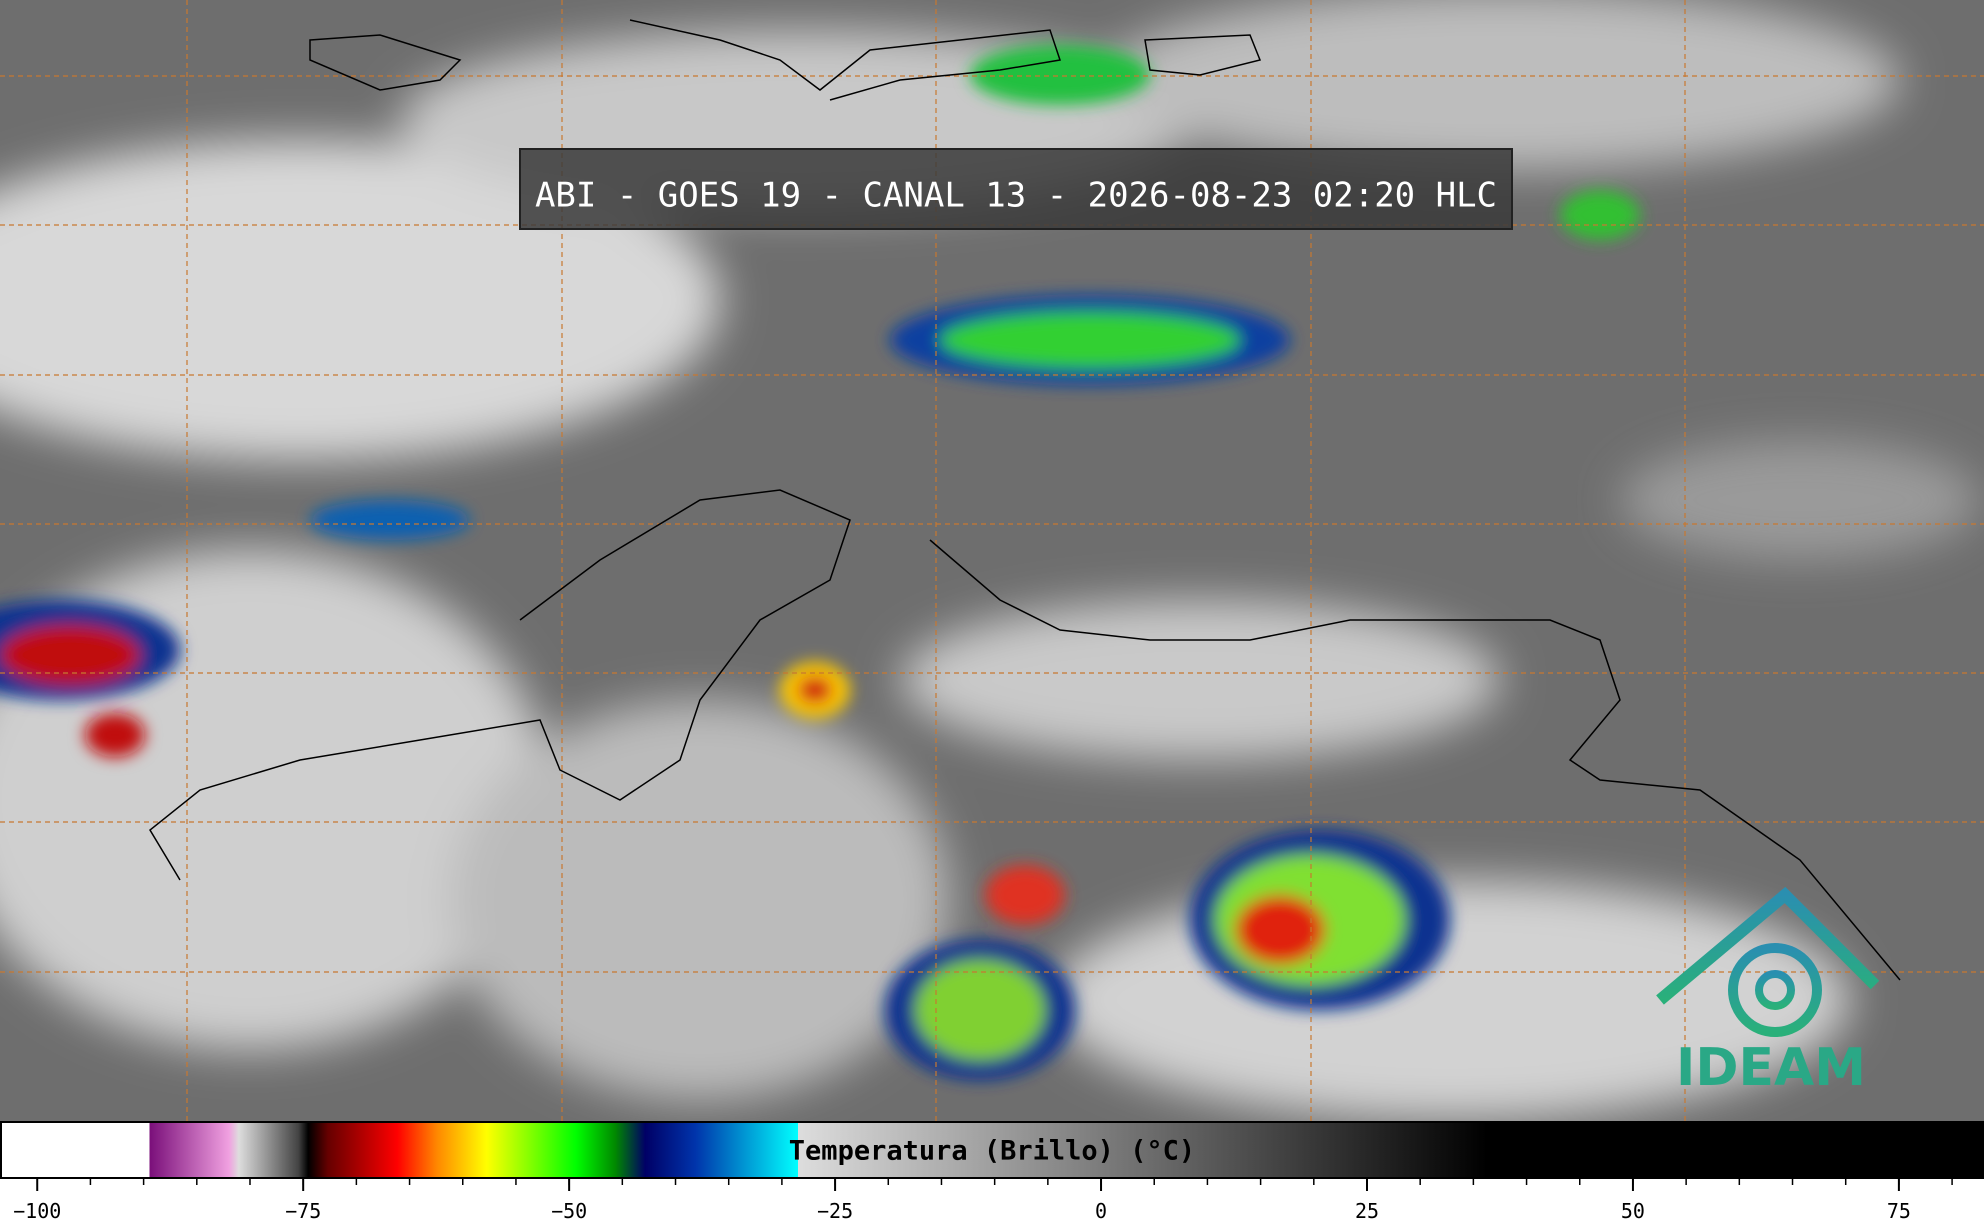 The width and height of the screenshot is (1984, 1222). I want to click on tick-label: 75, so click(1899, 1210).